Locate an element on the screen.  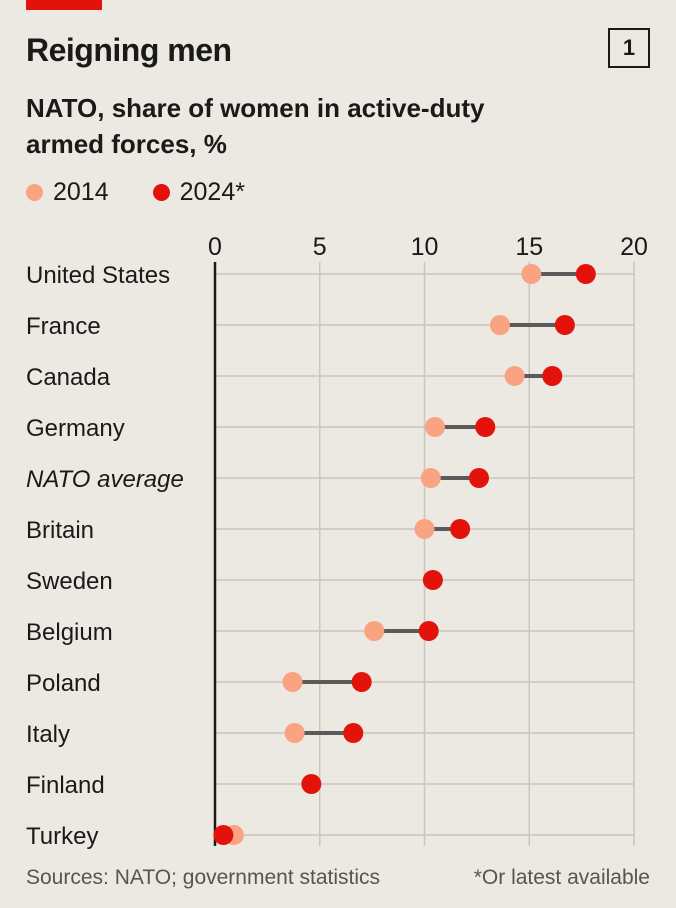
chart-number-badge: 1 is located at coordinates (629, 48).